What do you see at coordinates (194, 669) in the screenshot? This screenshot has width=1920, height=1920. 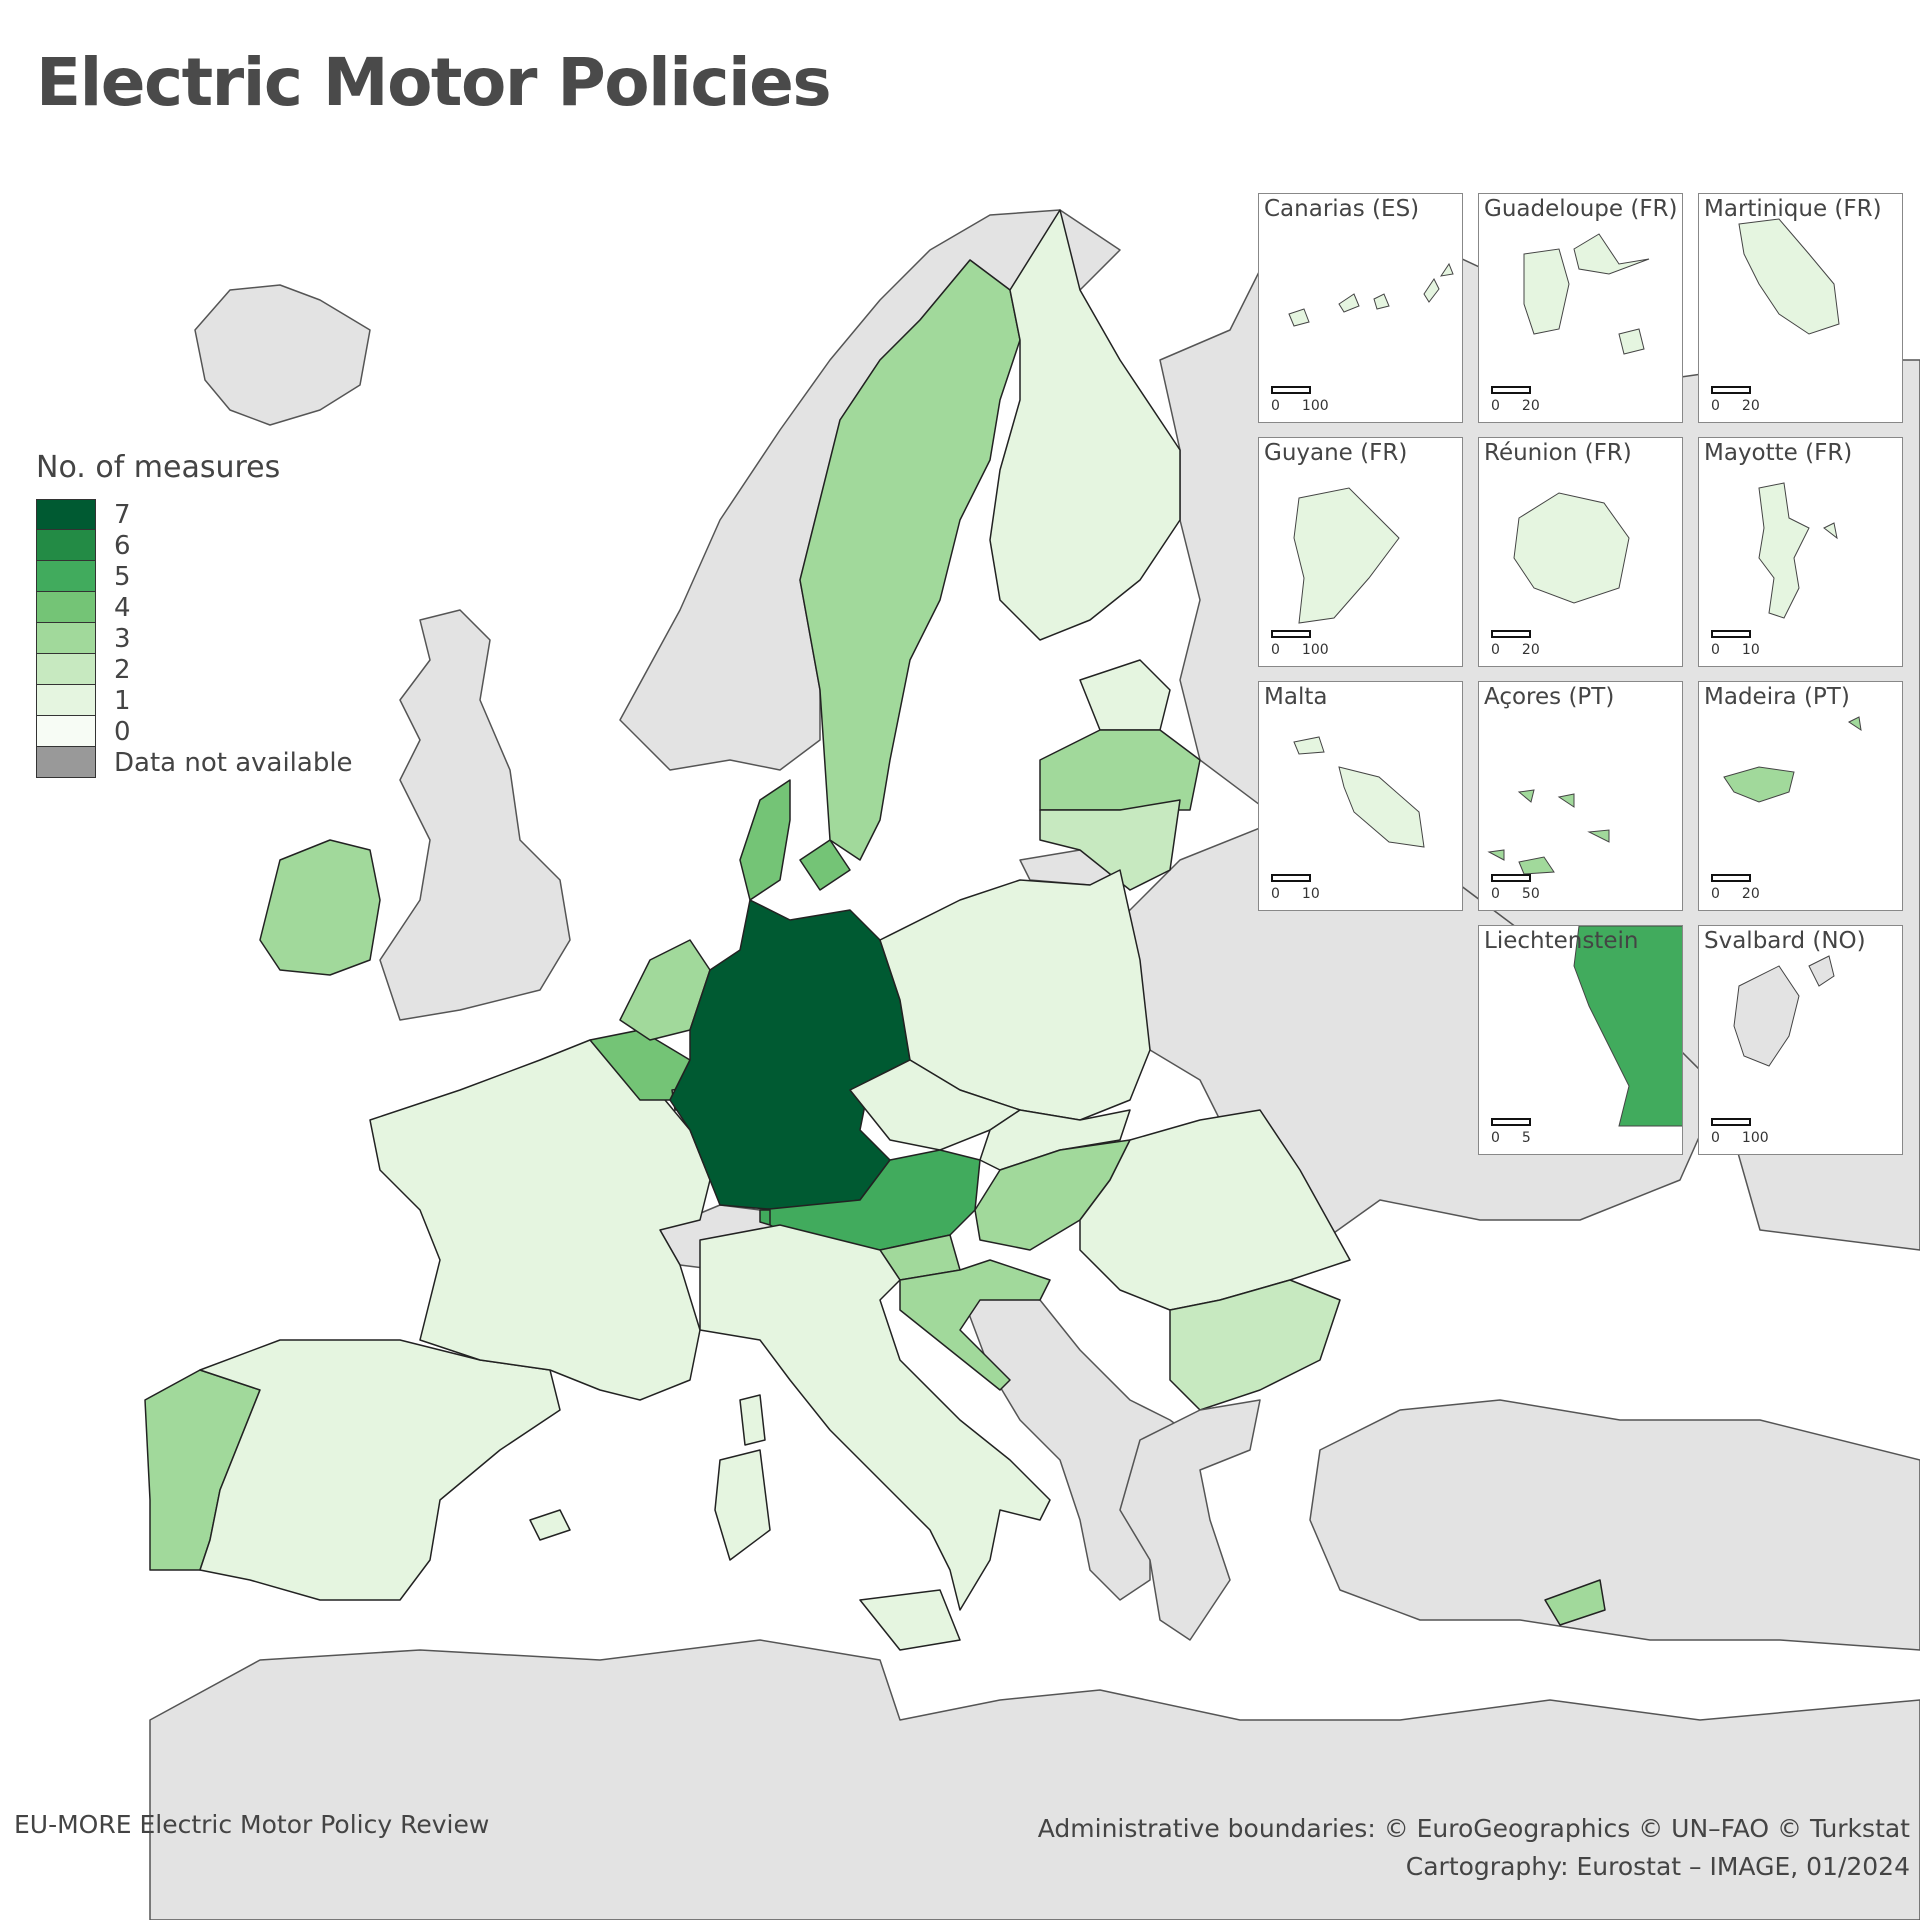 I see `legend-item: 2` at bounding box center [194, 669].